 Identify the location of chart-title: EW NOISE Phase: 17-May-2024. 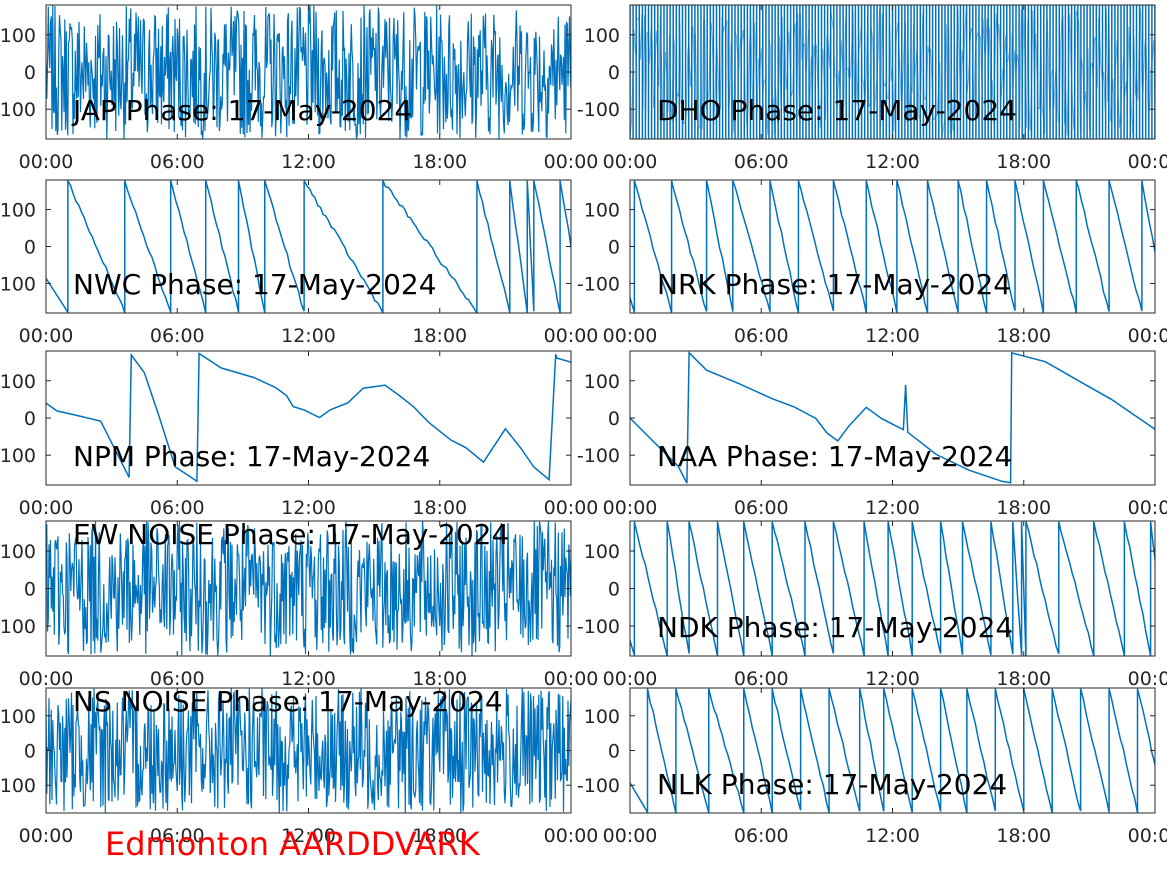
(291, 534).